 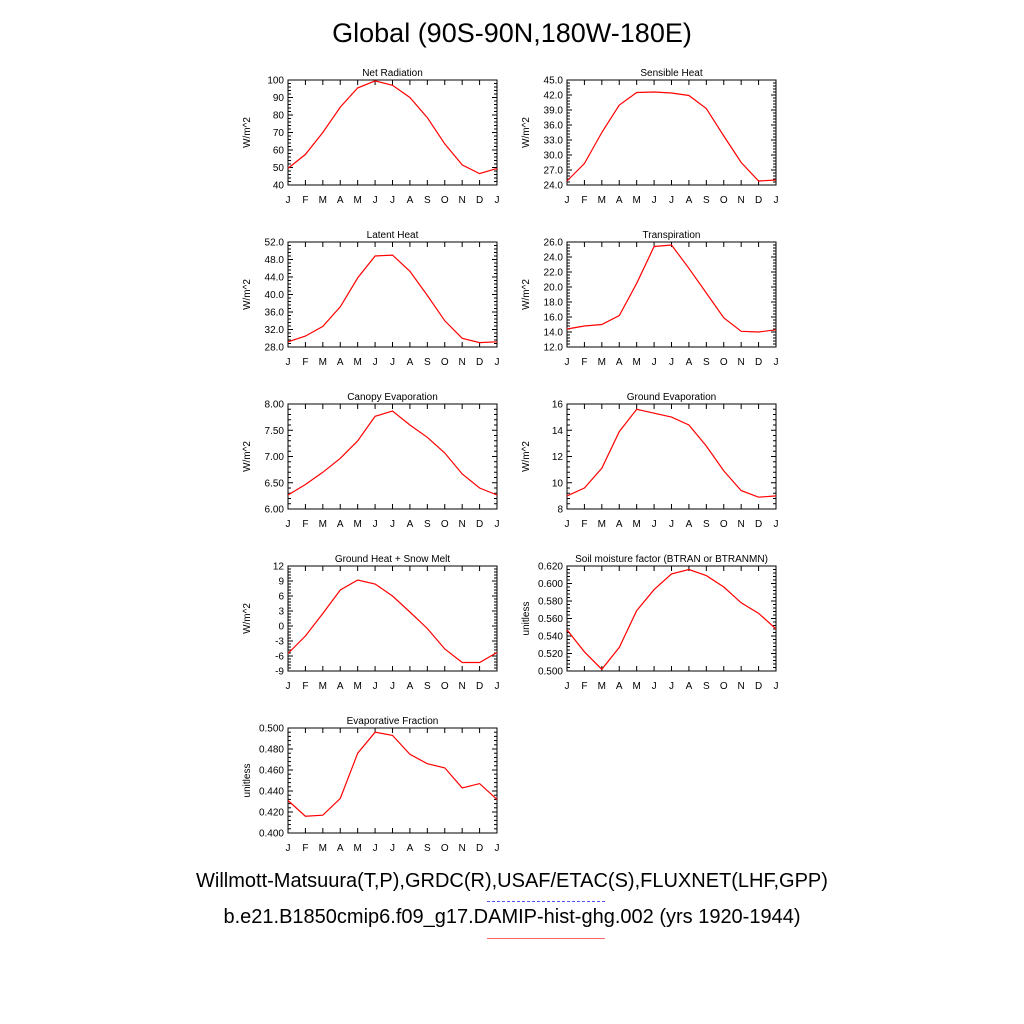 I want to click on y-tick-label: 40.0, so click(x=275, y=295).